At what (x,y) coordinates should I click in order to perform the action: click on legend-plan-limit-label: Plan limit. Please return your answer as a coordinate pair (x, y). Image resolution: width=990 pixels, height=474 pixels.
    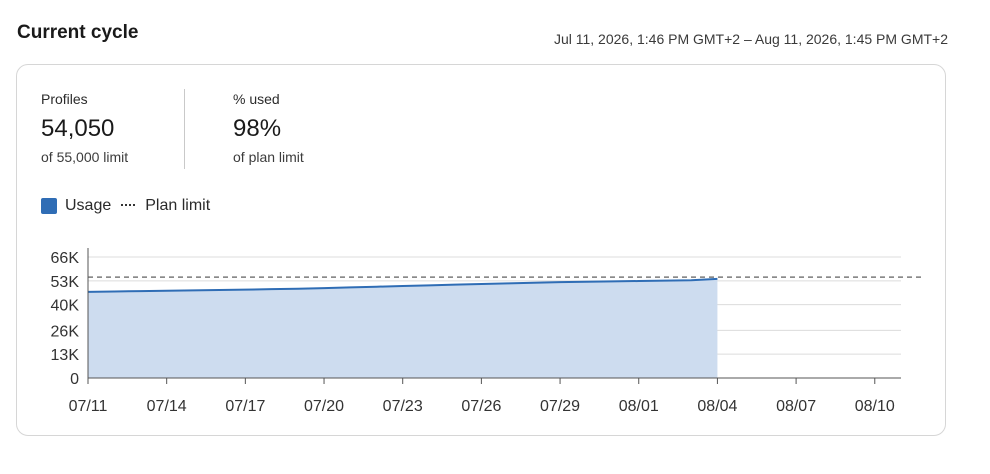
    Looking at the image, I should click on (178, 205).